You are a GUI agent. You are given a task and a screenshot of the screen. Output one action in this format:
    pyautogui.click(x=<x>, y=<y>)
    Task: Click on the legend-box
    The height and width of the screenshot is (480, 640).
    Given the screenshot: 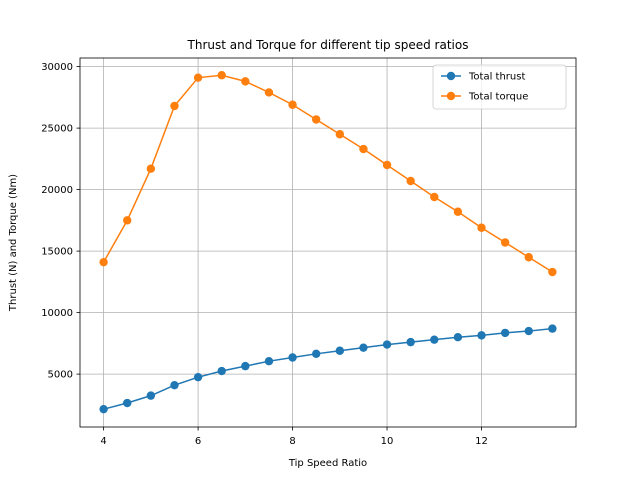 What is the action you would take?
    pyautogui.click(x=499, y=87)
    